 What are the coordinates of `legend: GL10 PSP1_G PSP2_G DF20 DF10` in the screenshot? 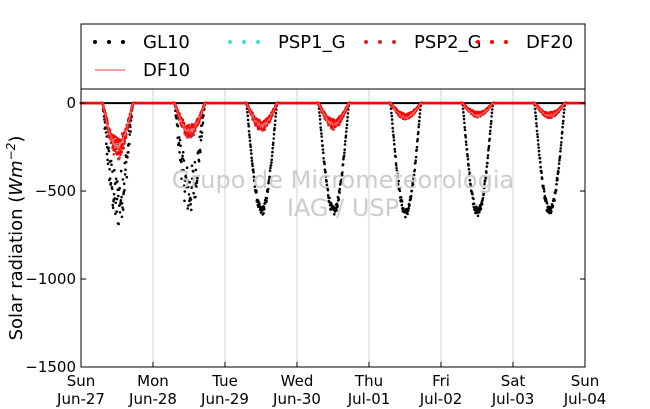 It's located at (333, 56).